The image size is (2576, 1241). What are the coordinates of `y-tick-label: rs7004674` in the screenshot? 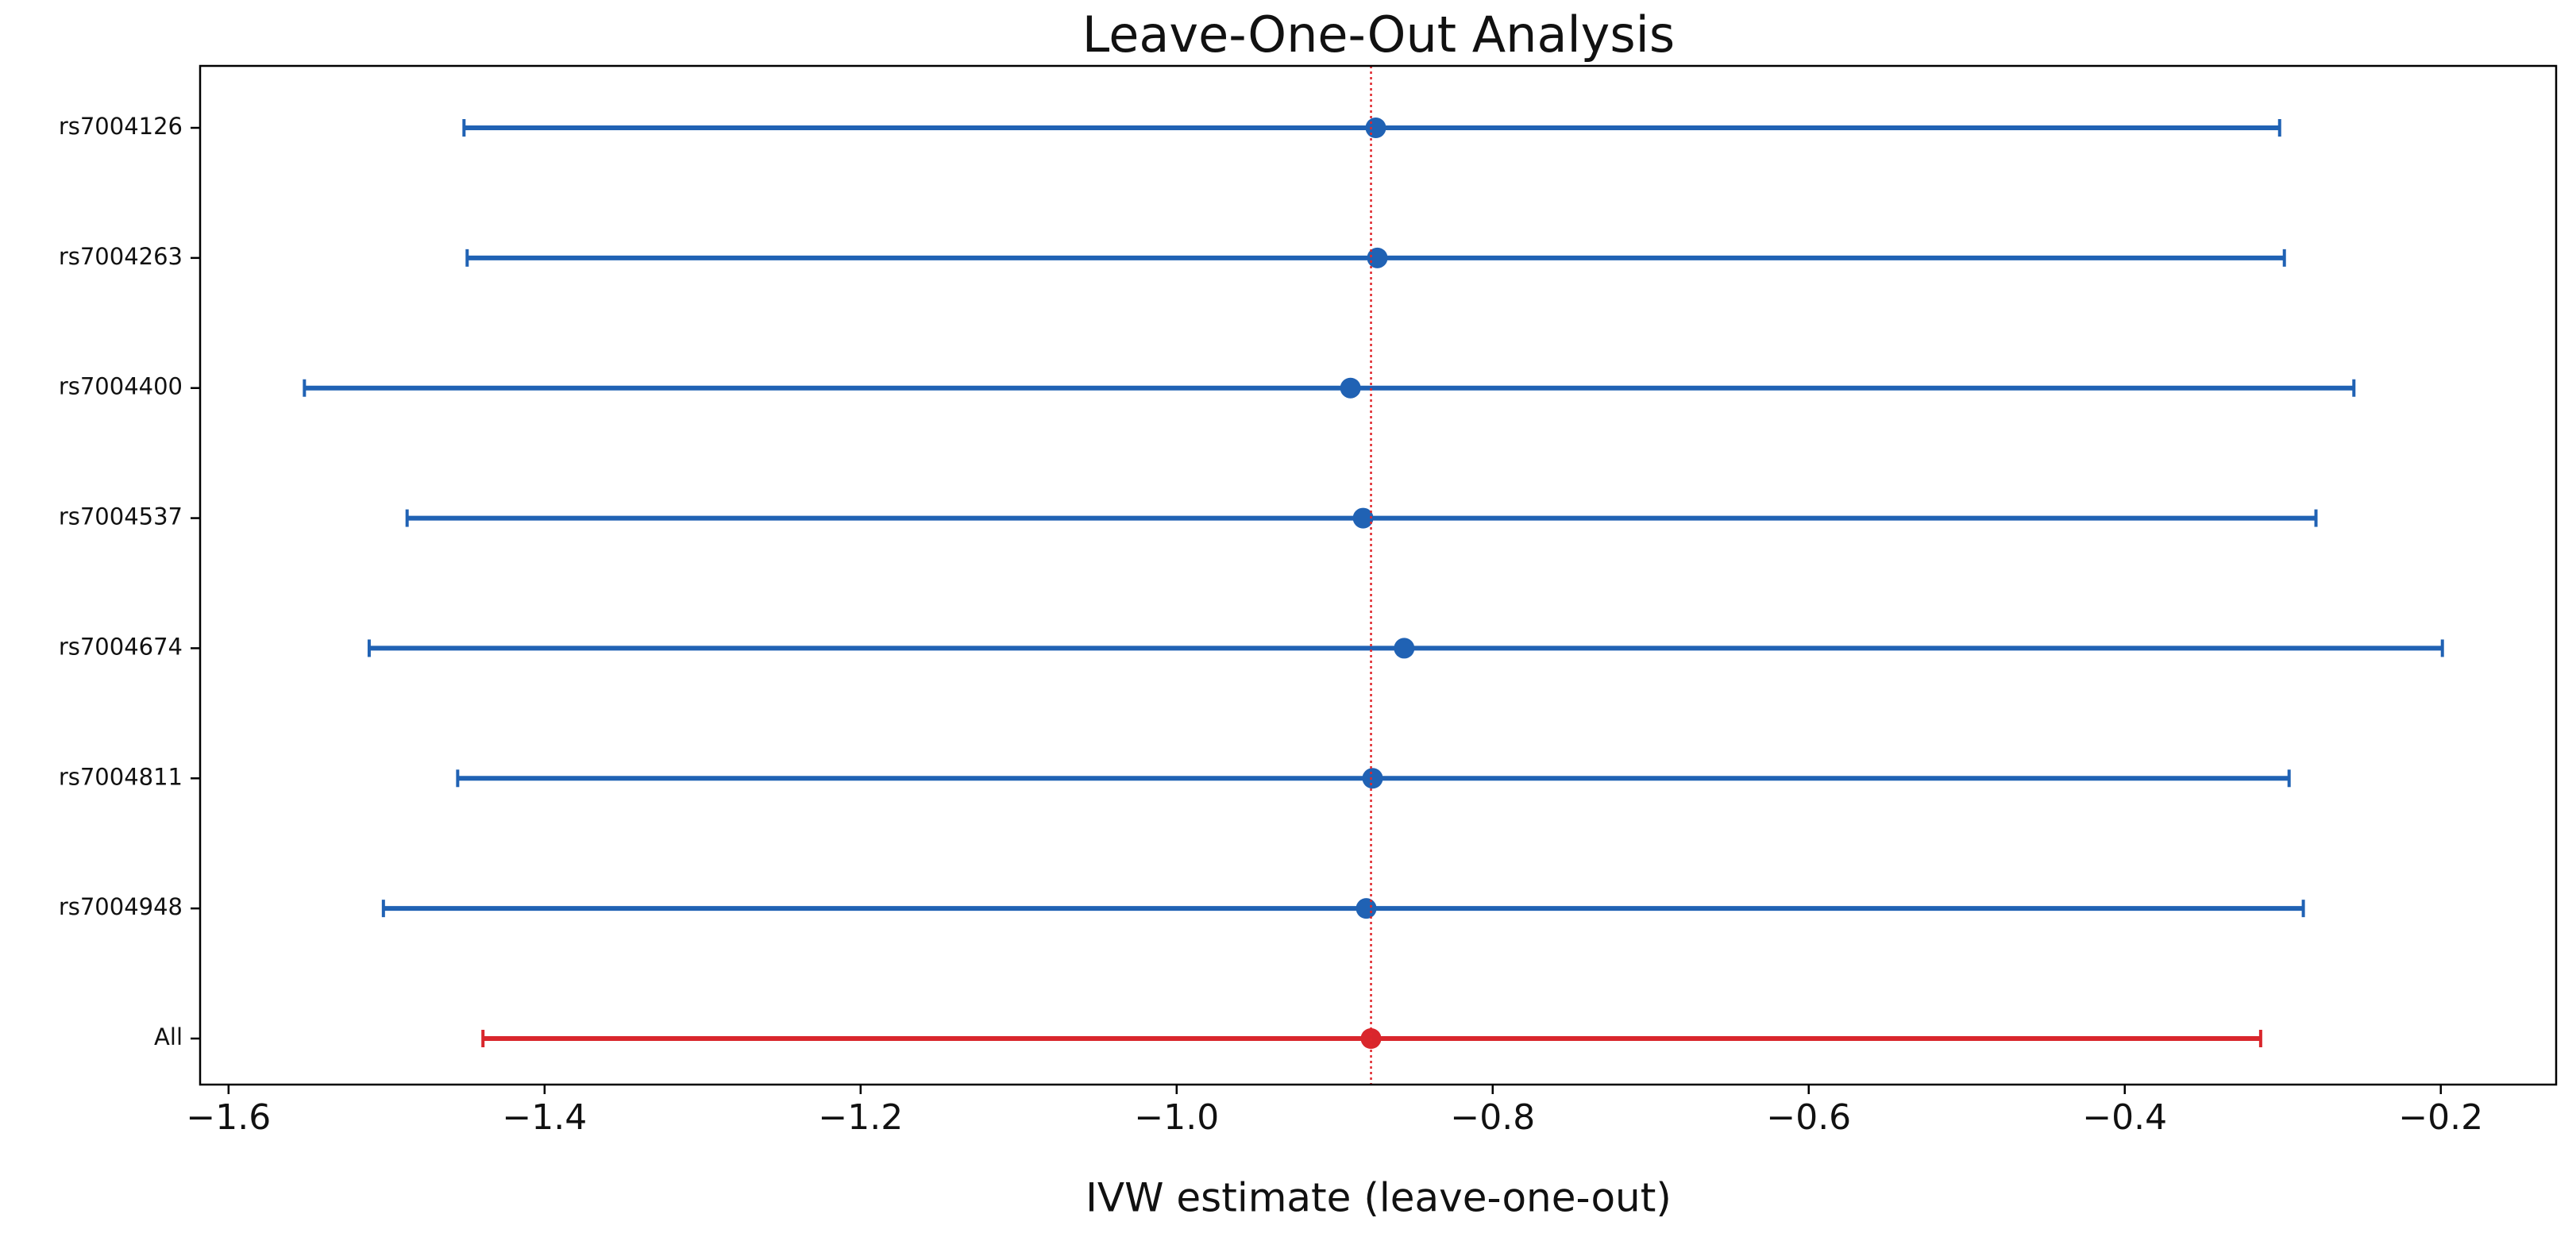 It's located at (121, 646).